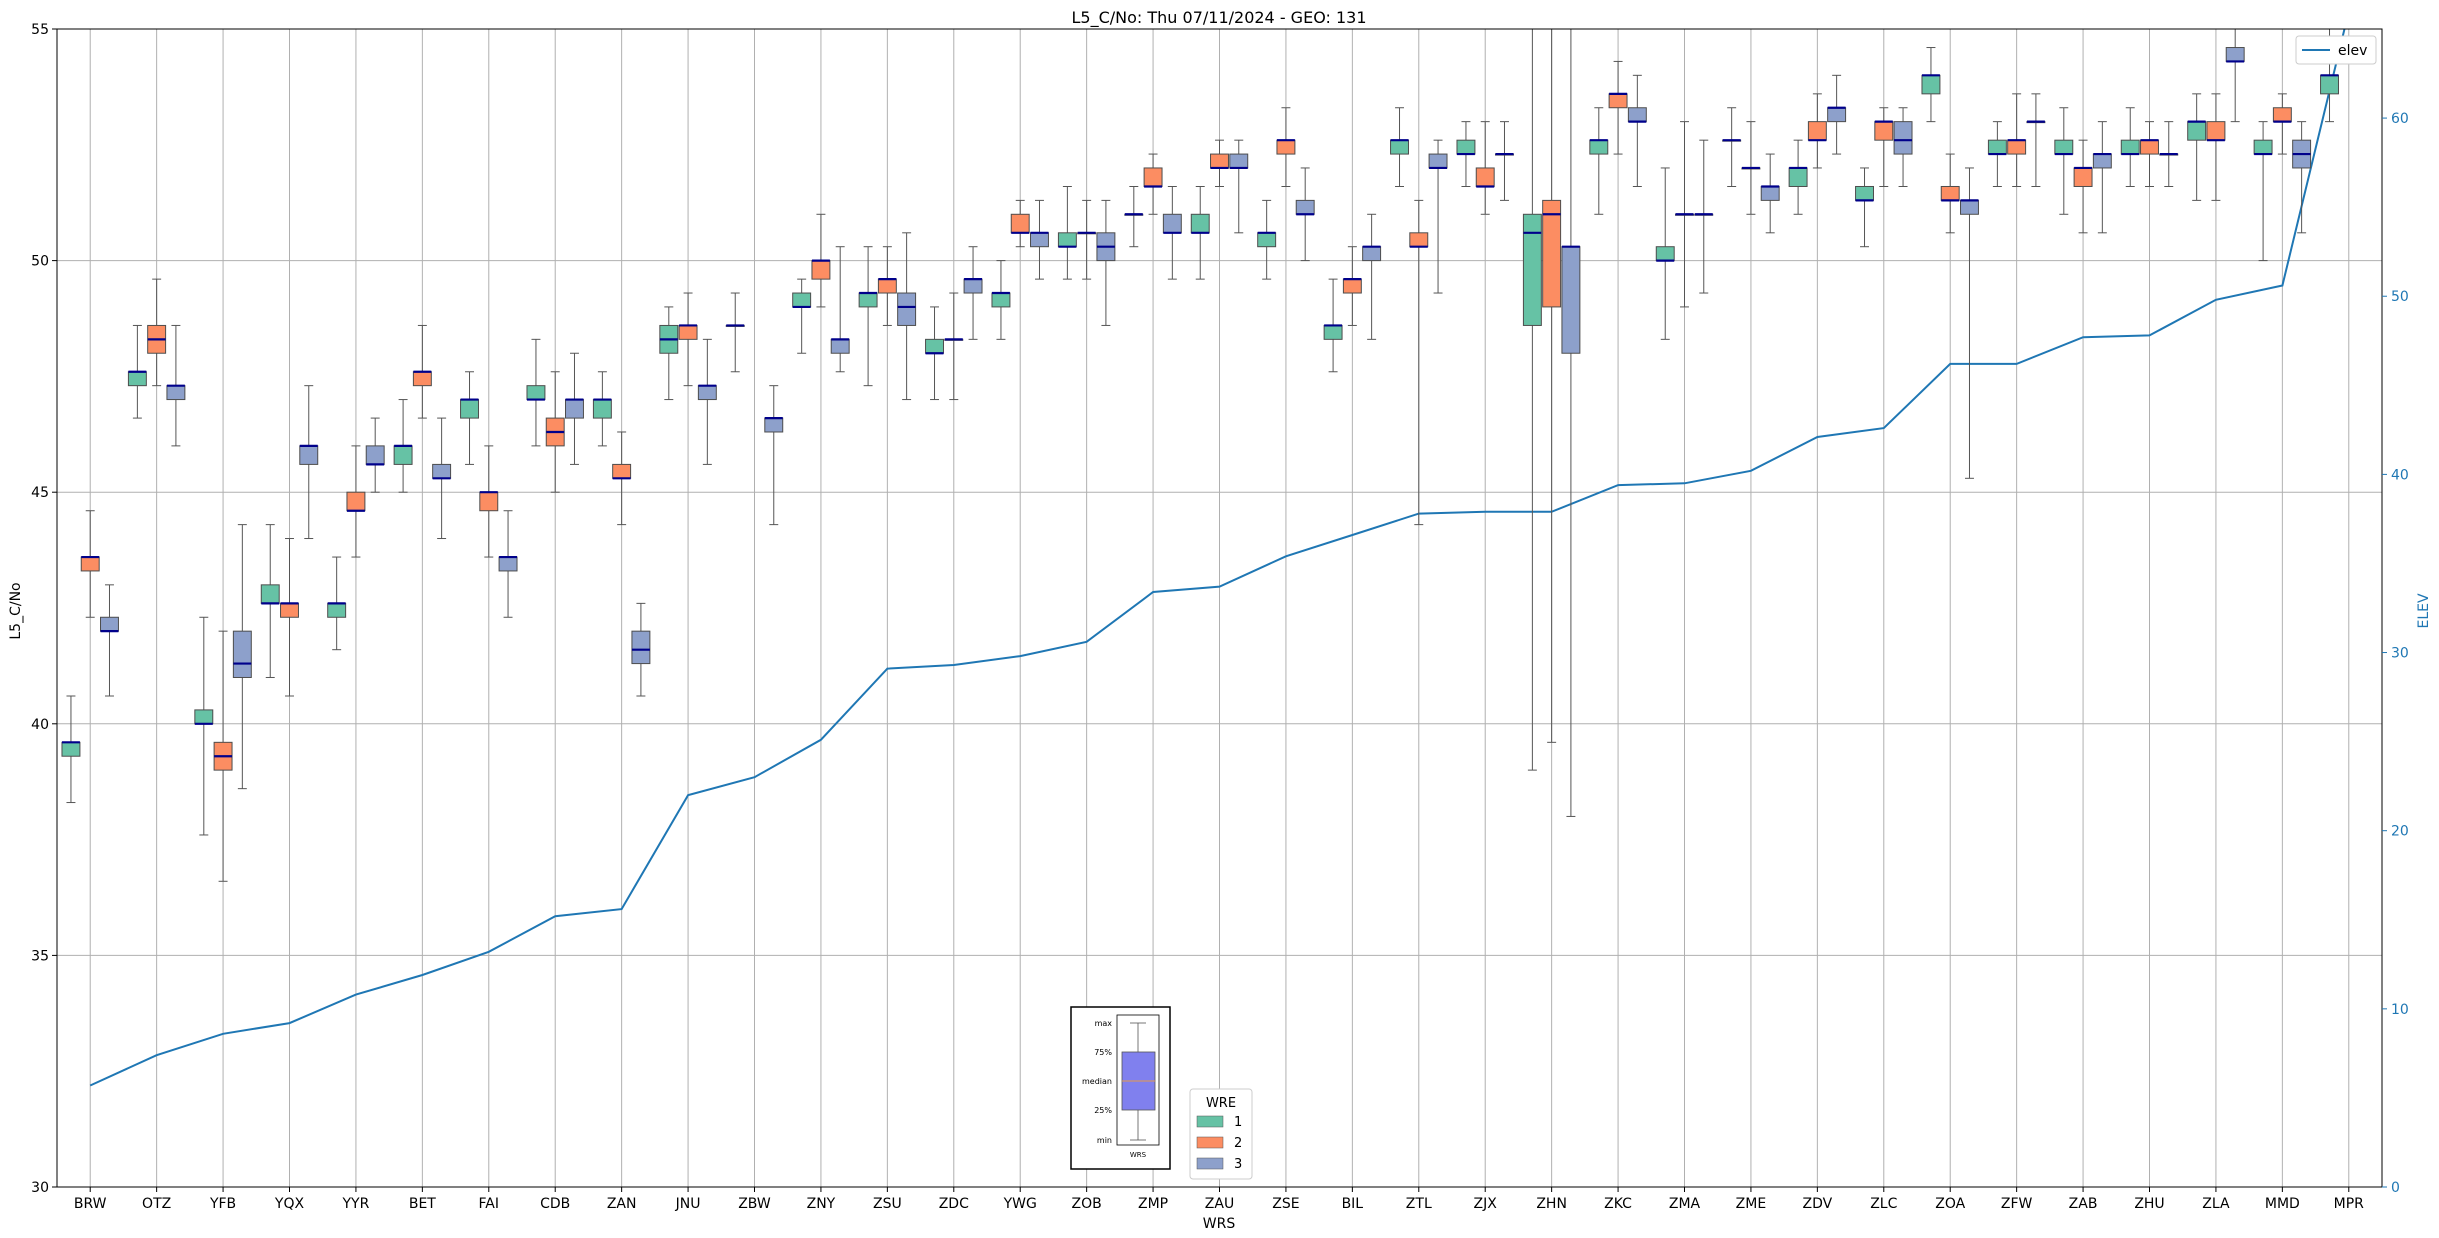 This screenshot has height=1238, width=2439. What do you see at coordinates (1172, 232) in the screenshot?
I see `box-wre3-zmp` at bounding box center [1172, 232].